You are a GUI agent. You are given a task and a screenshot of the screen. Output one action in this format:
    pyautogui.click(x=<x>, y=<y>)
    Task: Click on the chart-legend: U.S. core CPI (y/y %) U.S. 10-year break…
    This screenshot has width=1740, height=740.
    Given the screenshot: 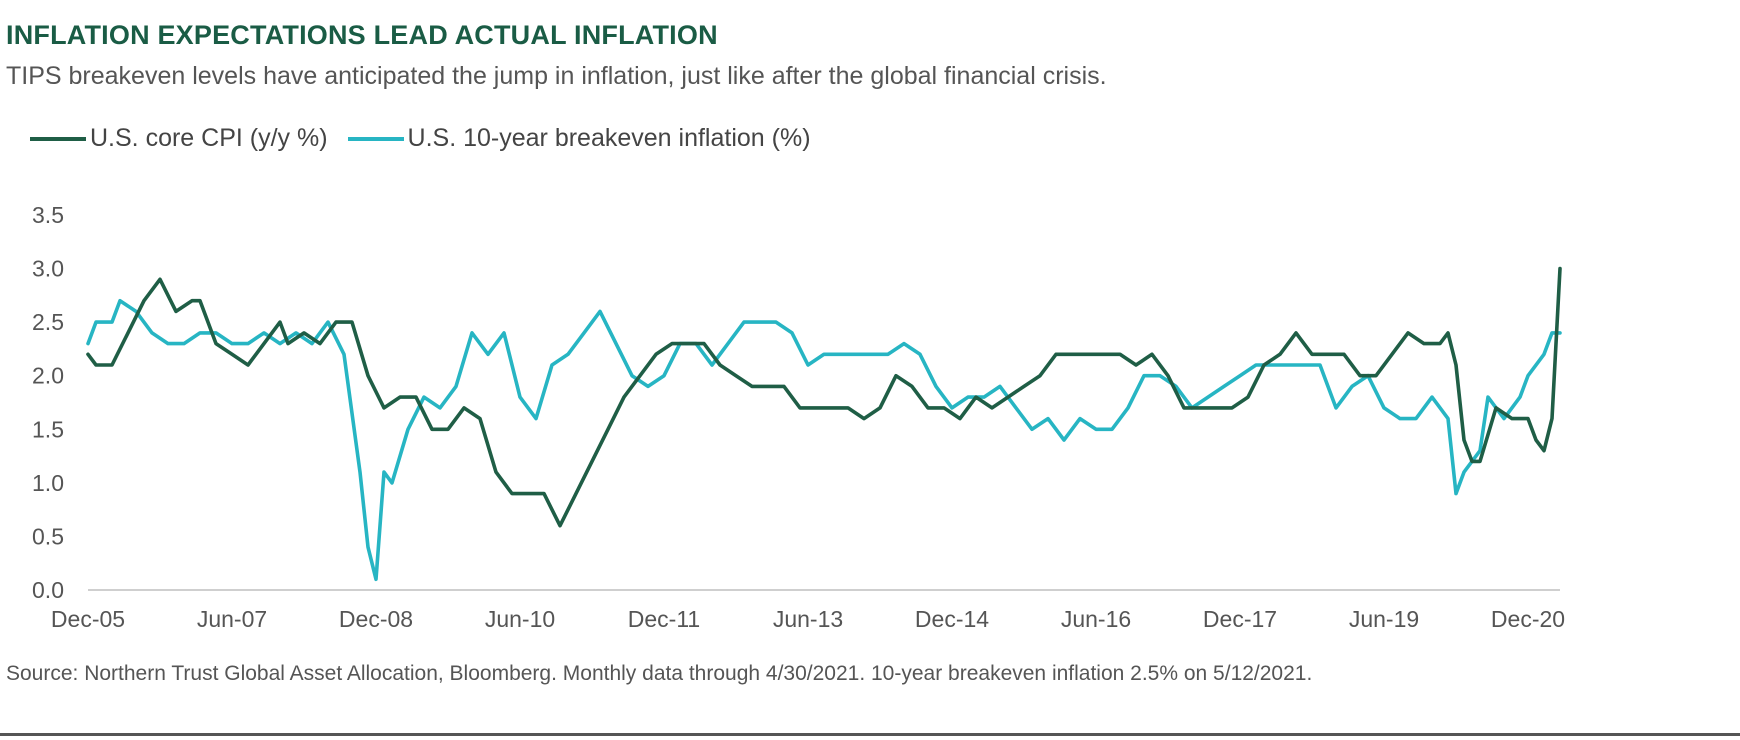 What is the action you would take?
    pyautogui.click(x=430, y=138)
    